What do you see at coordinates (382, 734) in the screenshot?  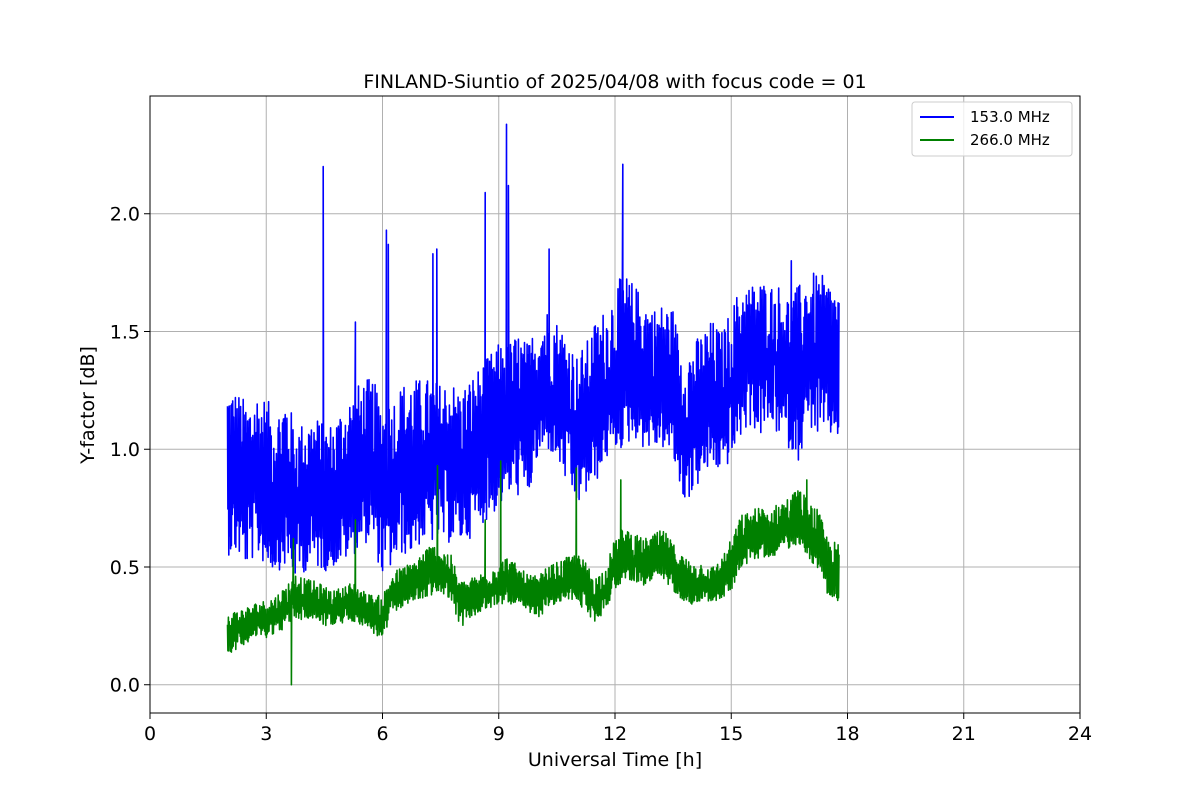 I see `x-tick-label: 6` at bounding box center [382, 734].